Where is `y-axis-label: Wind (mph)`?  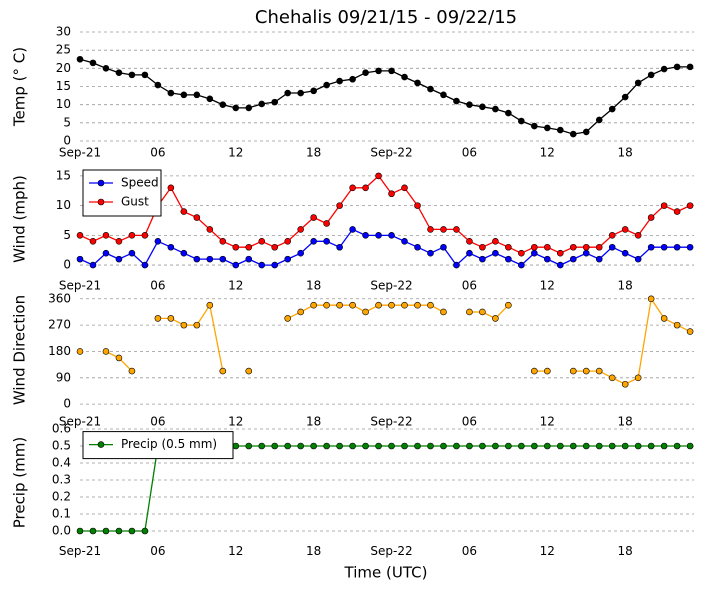
y-axis-label: Wind (mph) is located at coordinates (20, 219).